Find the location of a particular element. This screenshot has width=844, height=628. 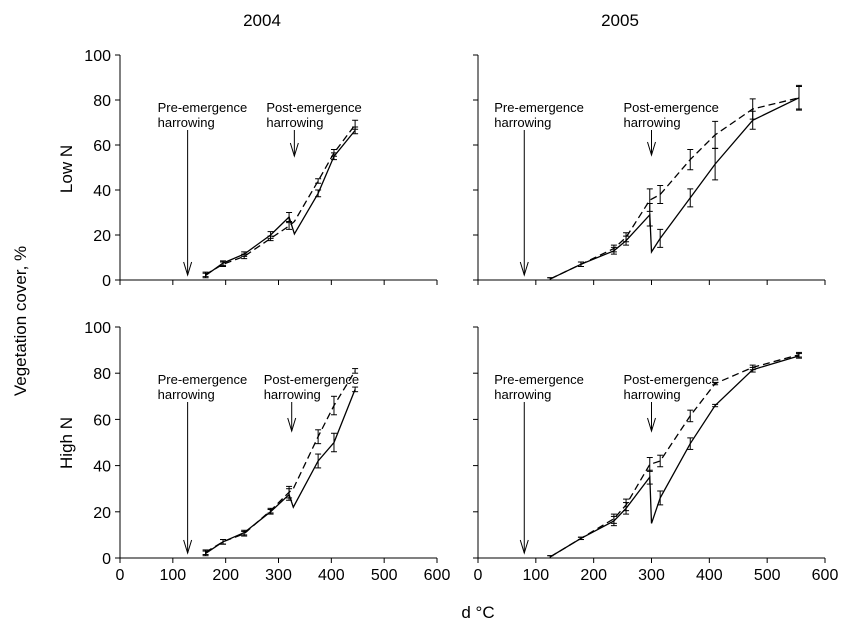

column-title-2005: 2005 is located at coordinates (620, 20).